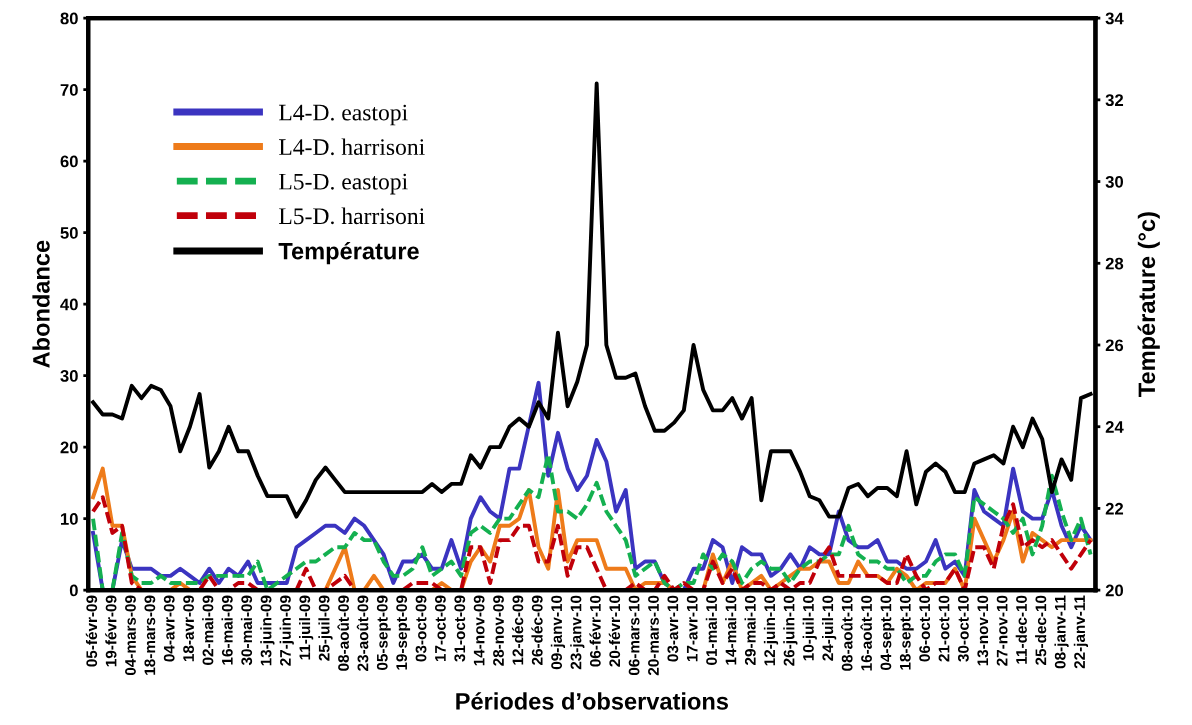 The width and height of the screenshot is (1192, 725). I want to click on x-tick-label: 08-août-09, so click(343, 633).